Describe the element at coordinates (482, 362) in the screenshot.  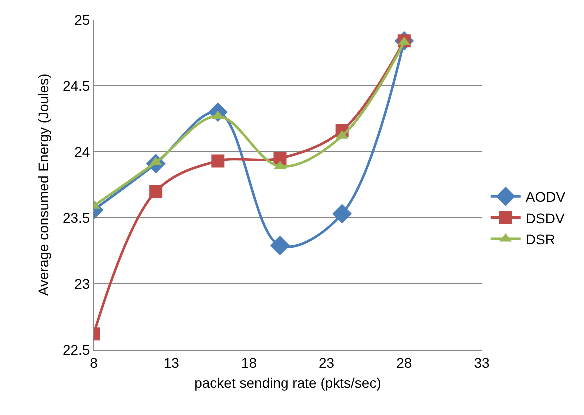
I see `x-tick-label: 33` at that location.